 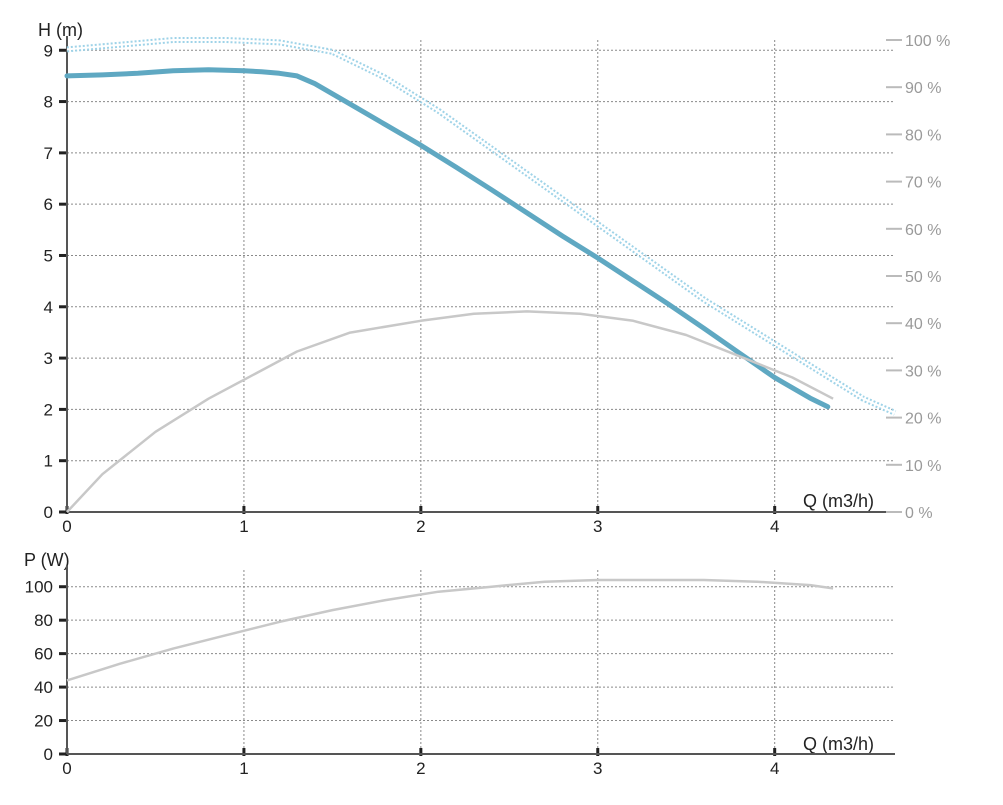 I want to click on top-y-axis-title: H (m), so click(x=60, y=30).